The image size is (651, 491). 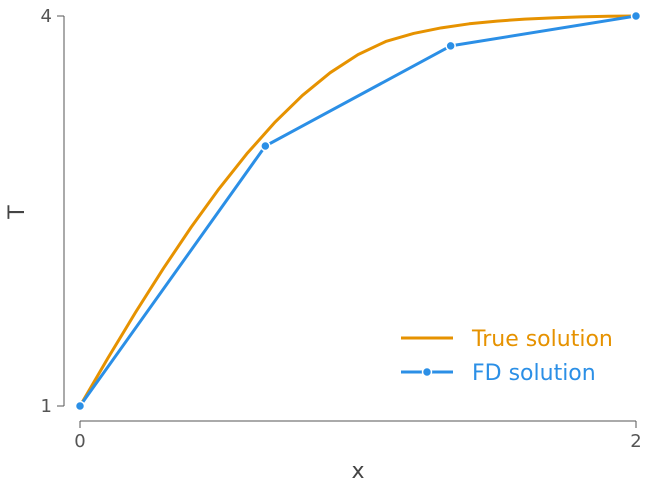 I want to click on y-axis-title: T, so click(x=17, y=212).